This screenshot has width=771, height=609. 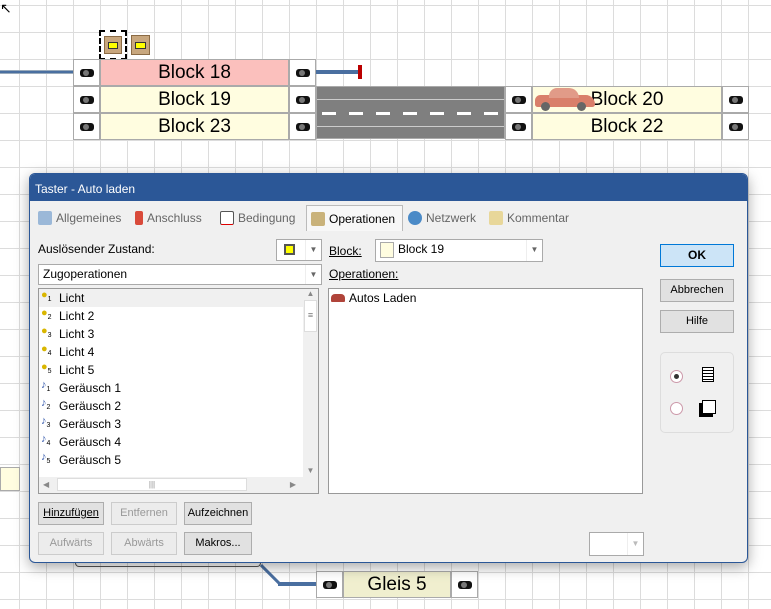 What do you see at coordinates (178, 442) in the screenshot?
I see `list-item: ♪4 Geräusch 4` at bounding box center [178, 442].